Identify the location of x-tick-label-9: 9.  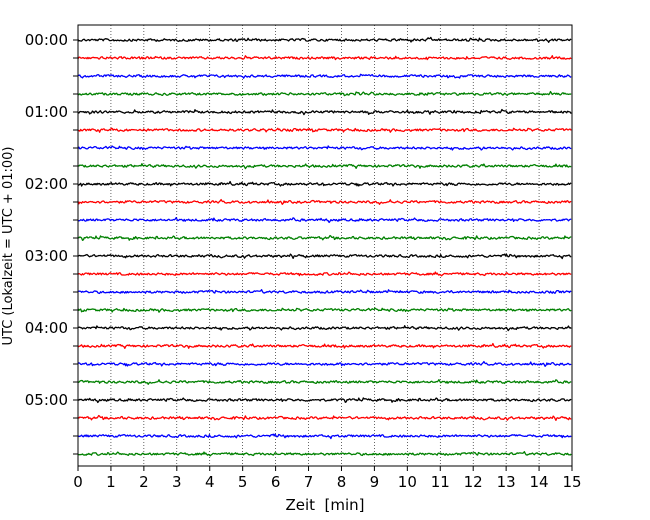
(375, 482).